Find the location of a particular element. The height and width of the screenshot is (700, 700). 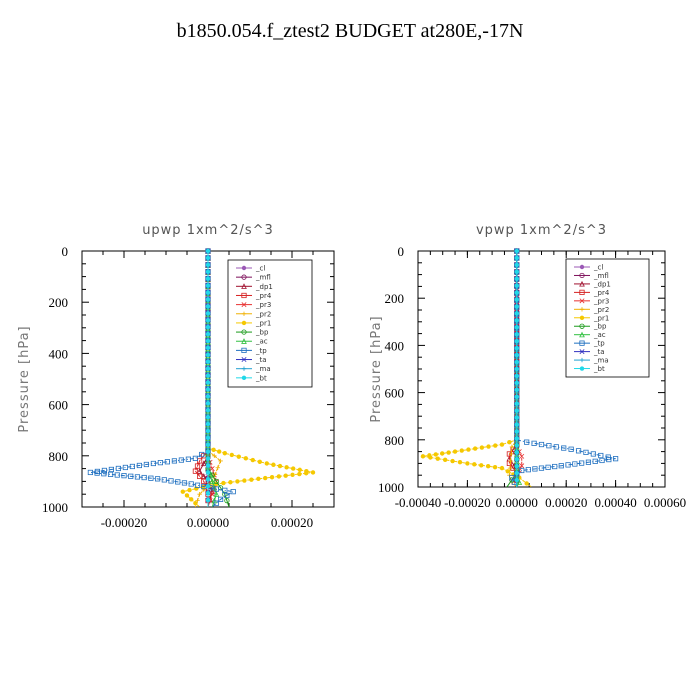

legend-label: _pr2 is located at coordinates (263, 314).